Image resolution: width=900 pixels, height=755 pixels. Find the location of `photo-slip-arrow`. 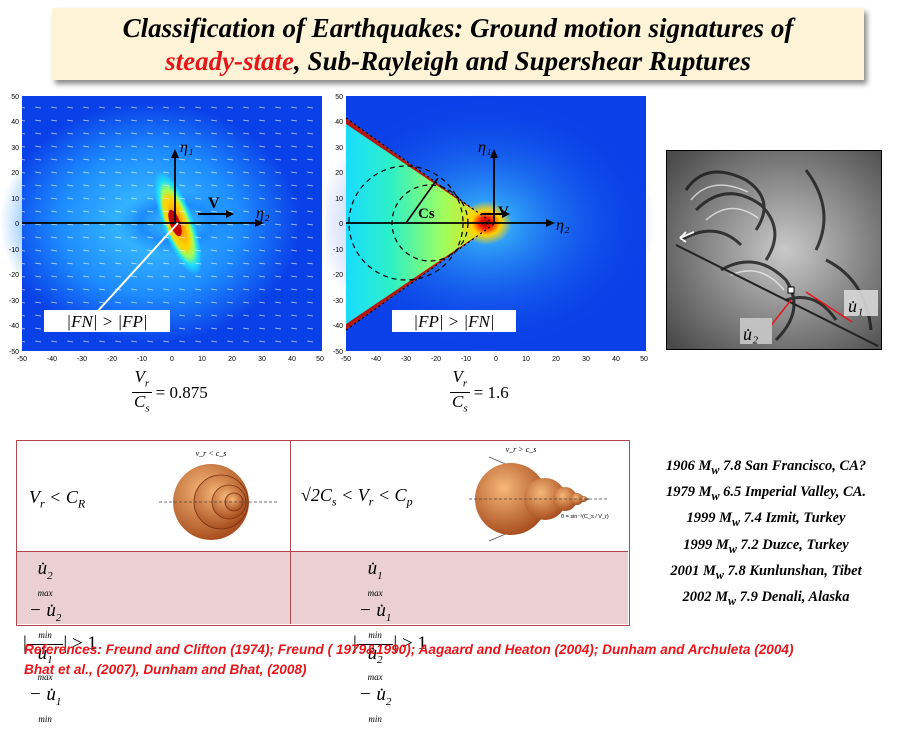

photo-slip-arrow is located at coordinates (687, 237).